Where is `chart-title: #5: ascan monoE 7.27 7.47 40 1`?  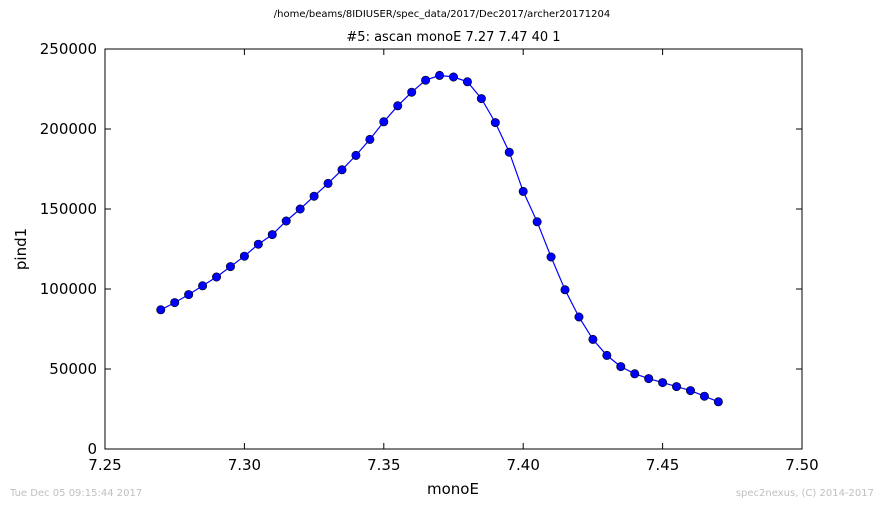
chart-title: #5: ascan monoE 7.27 7.47 40 1 is located at coordinates (453, 37).